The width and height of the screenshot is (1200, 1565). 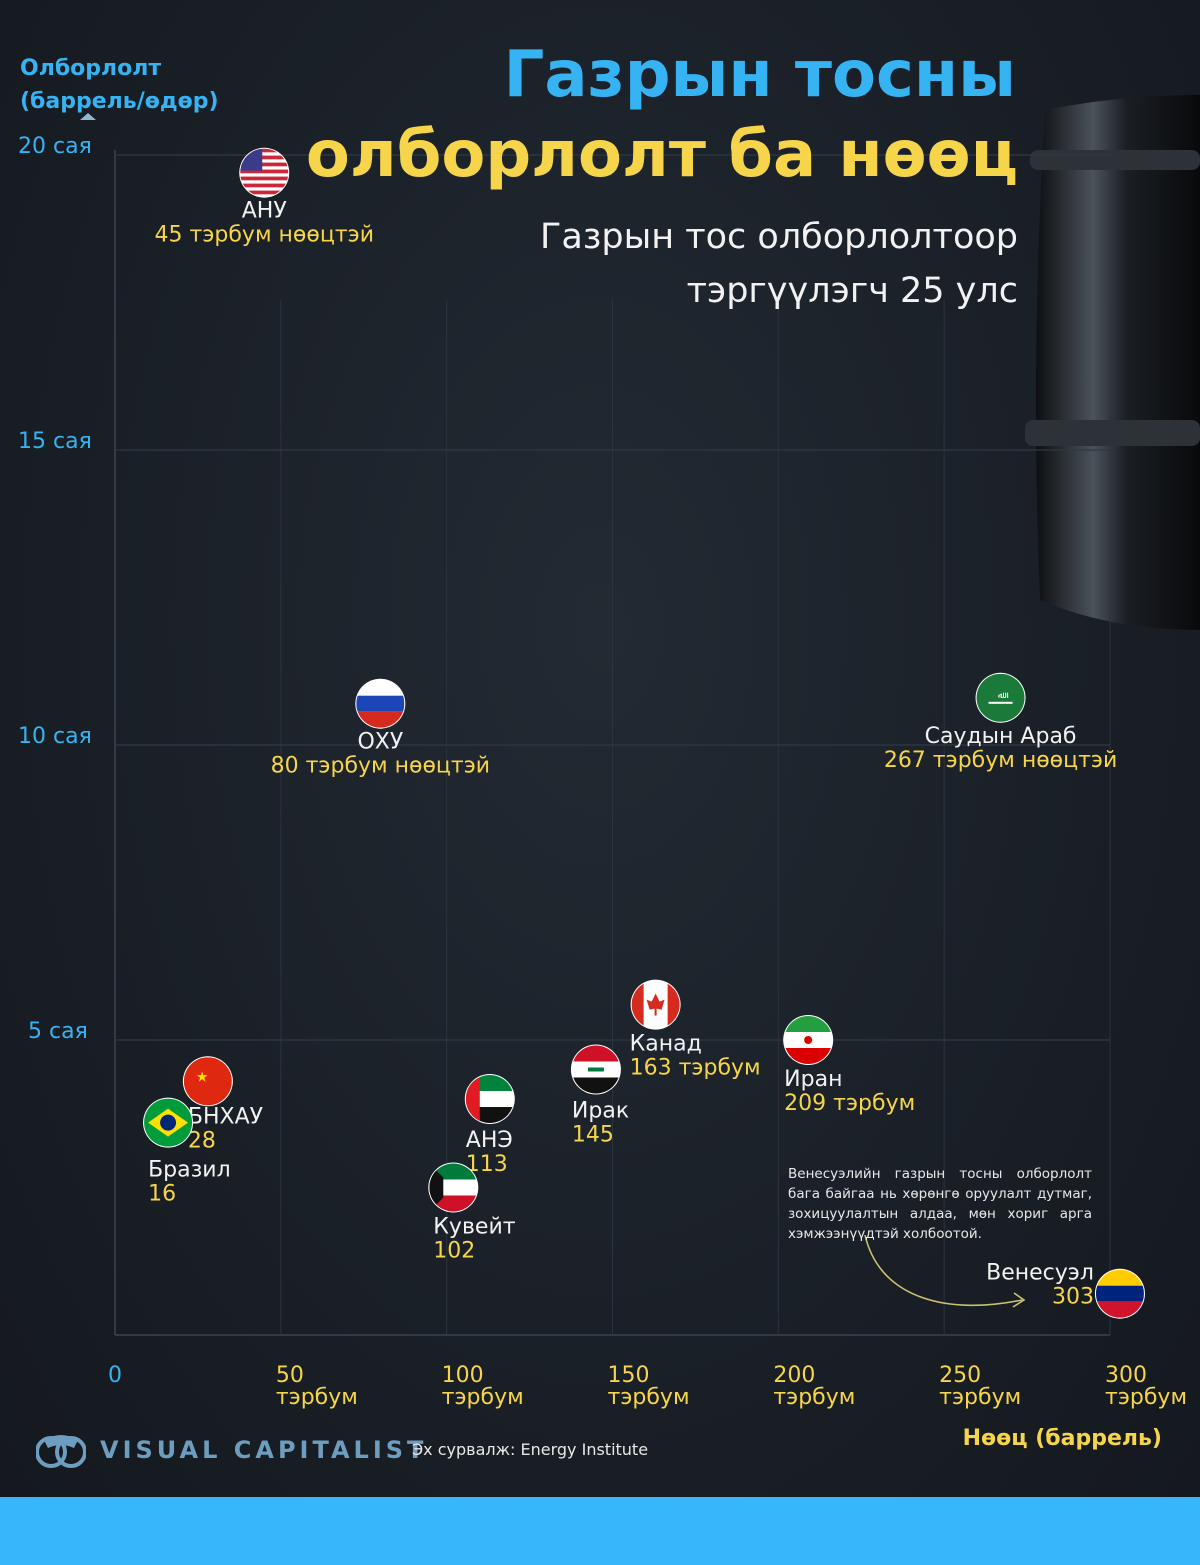 What do you see at coordinates (88, 116) in the screenshot?
I see `y-axis-arrow-icon` at bounding box center [88, 116].